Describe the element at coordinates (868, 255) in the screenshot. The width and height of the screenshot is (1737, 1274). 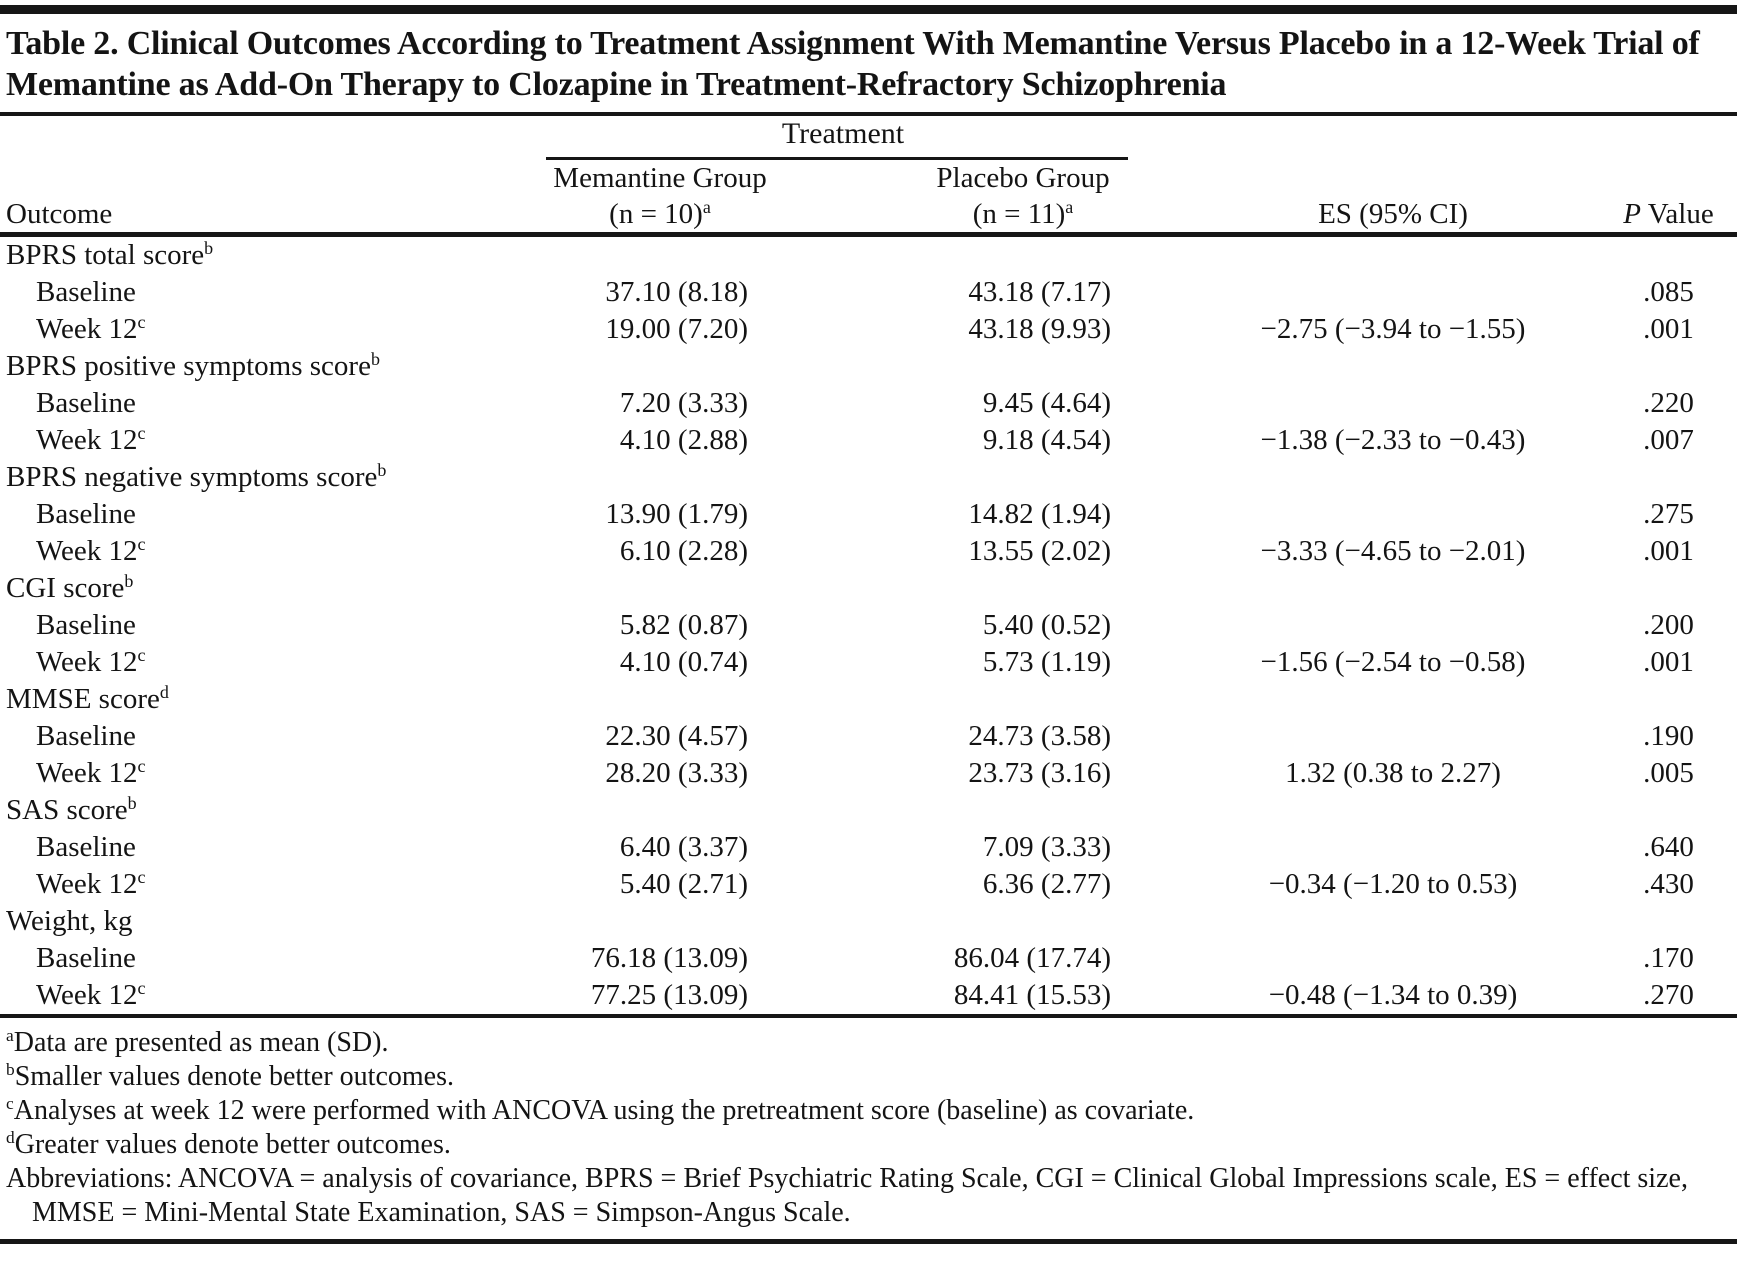
I see `section-row: BPRS total scoreb` at that location.